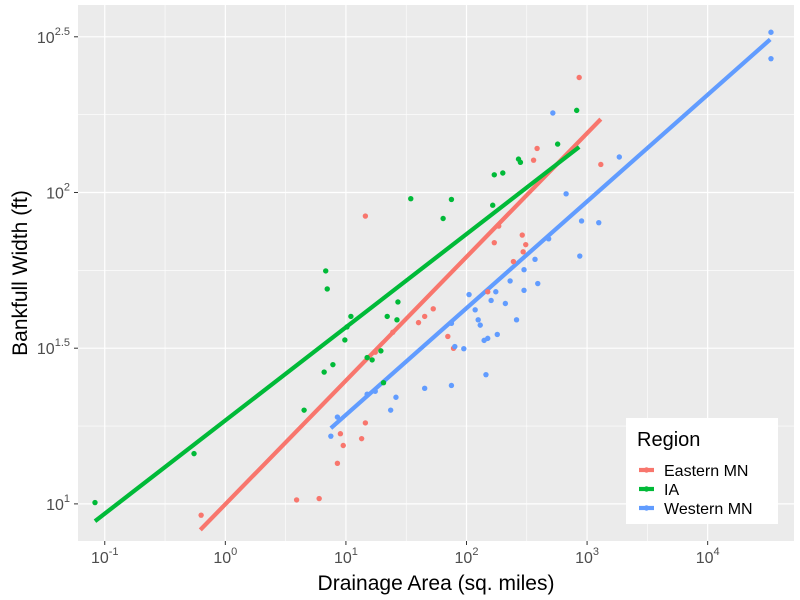  What do you see at coordinates (225, 556) in the screenshot?
I see `x-tick-label: 10⁰` at bounding box center [225, 556].